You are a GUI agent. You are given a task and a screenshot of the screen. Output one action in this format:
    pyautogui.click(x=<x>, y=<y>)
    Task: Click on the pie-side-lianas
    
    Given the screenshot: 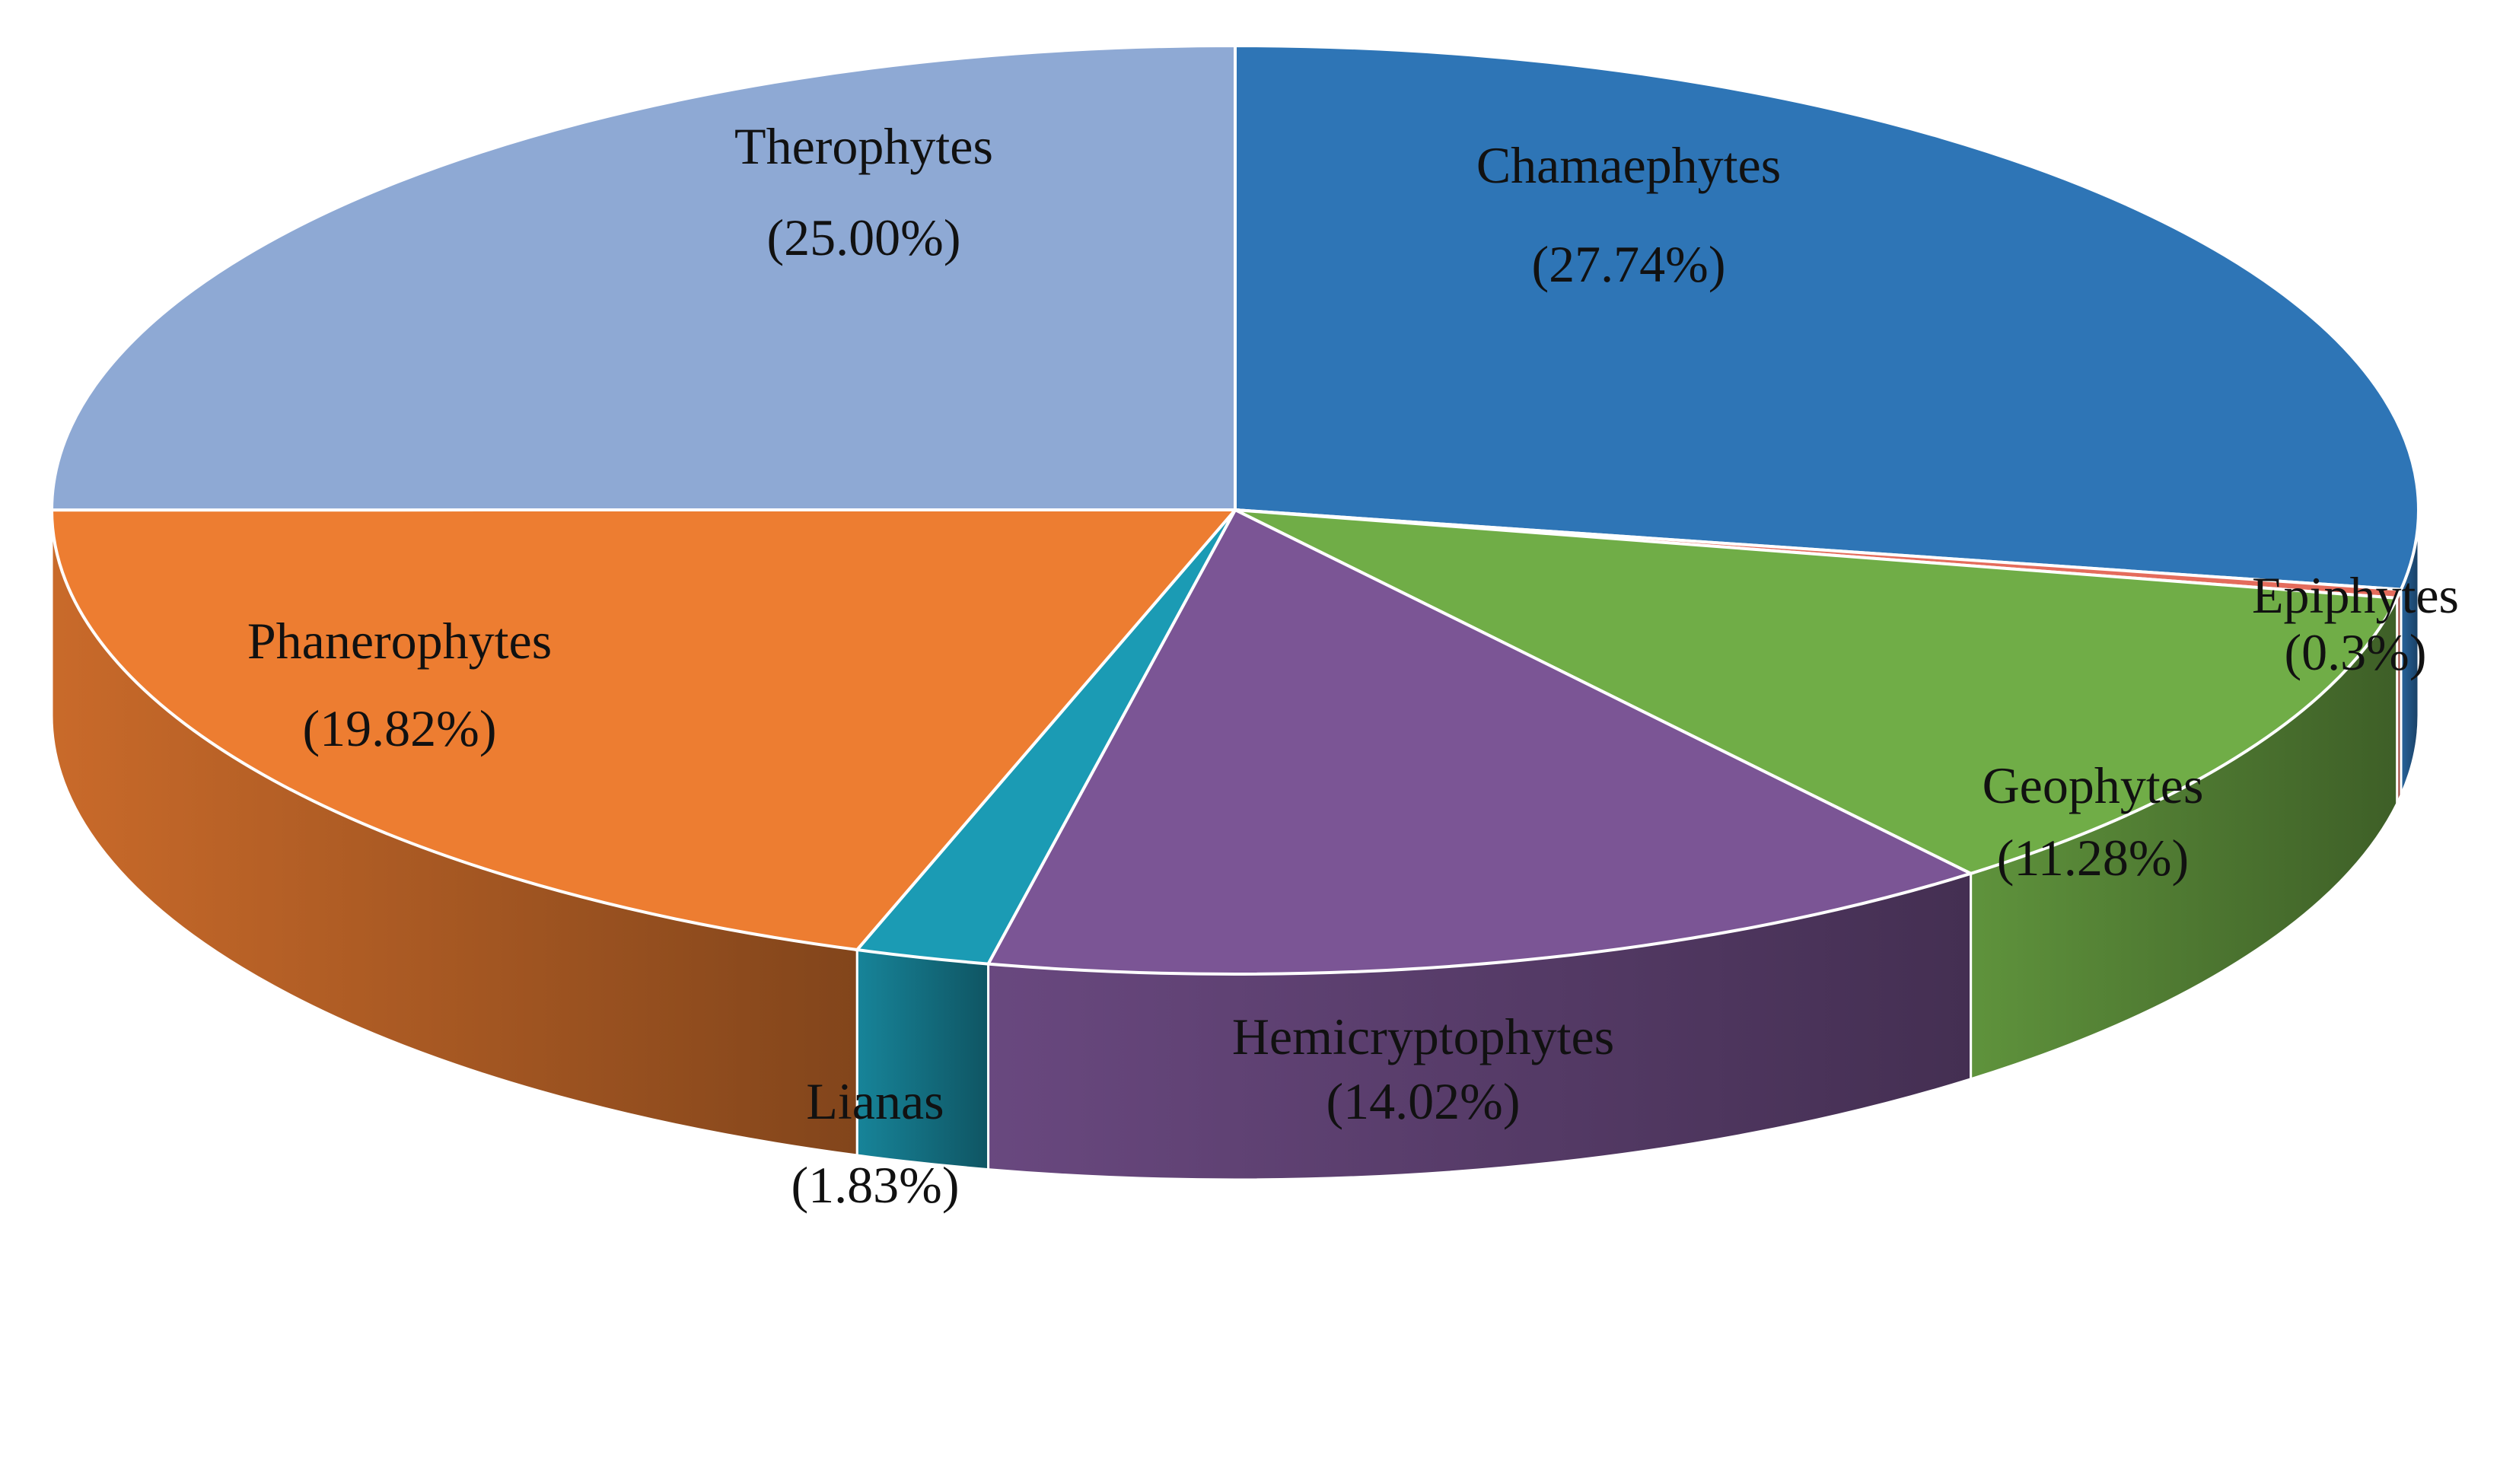 What is the action you would take?
    pyautogui.click(x=922, y=1059)
    